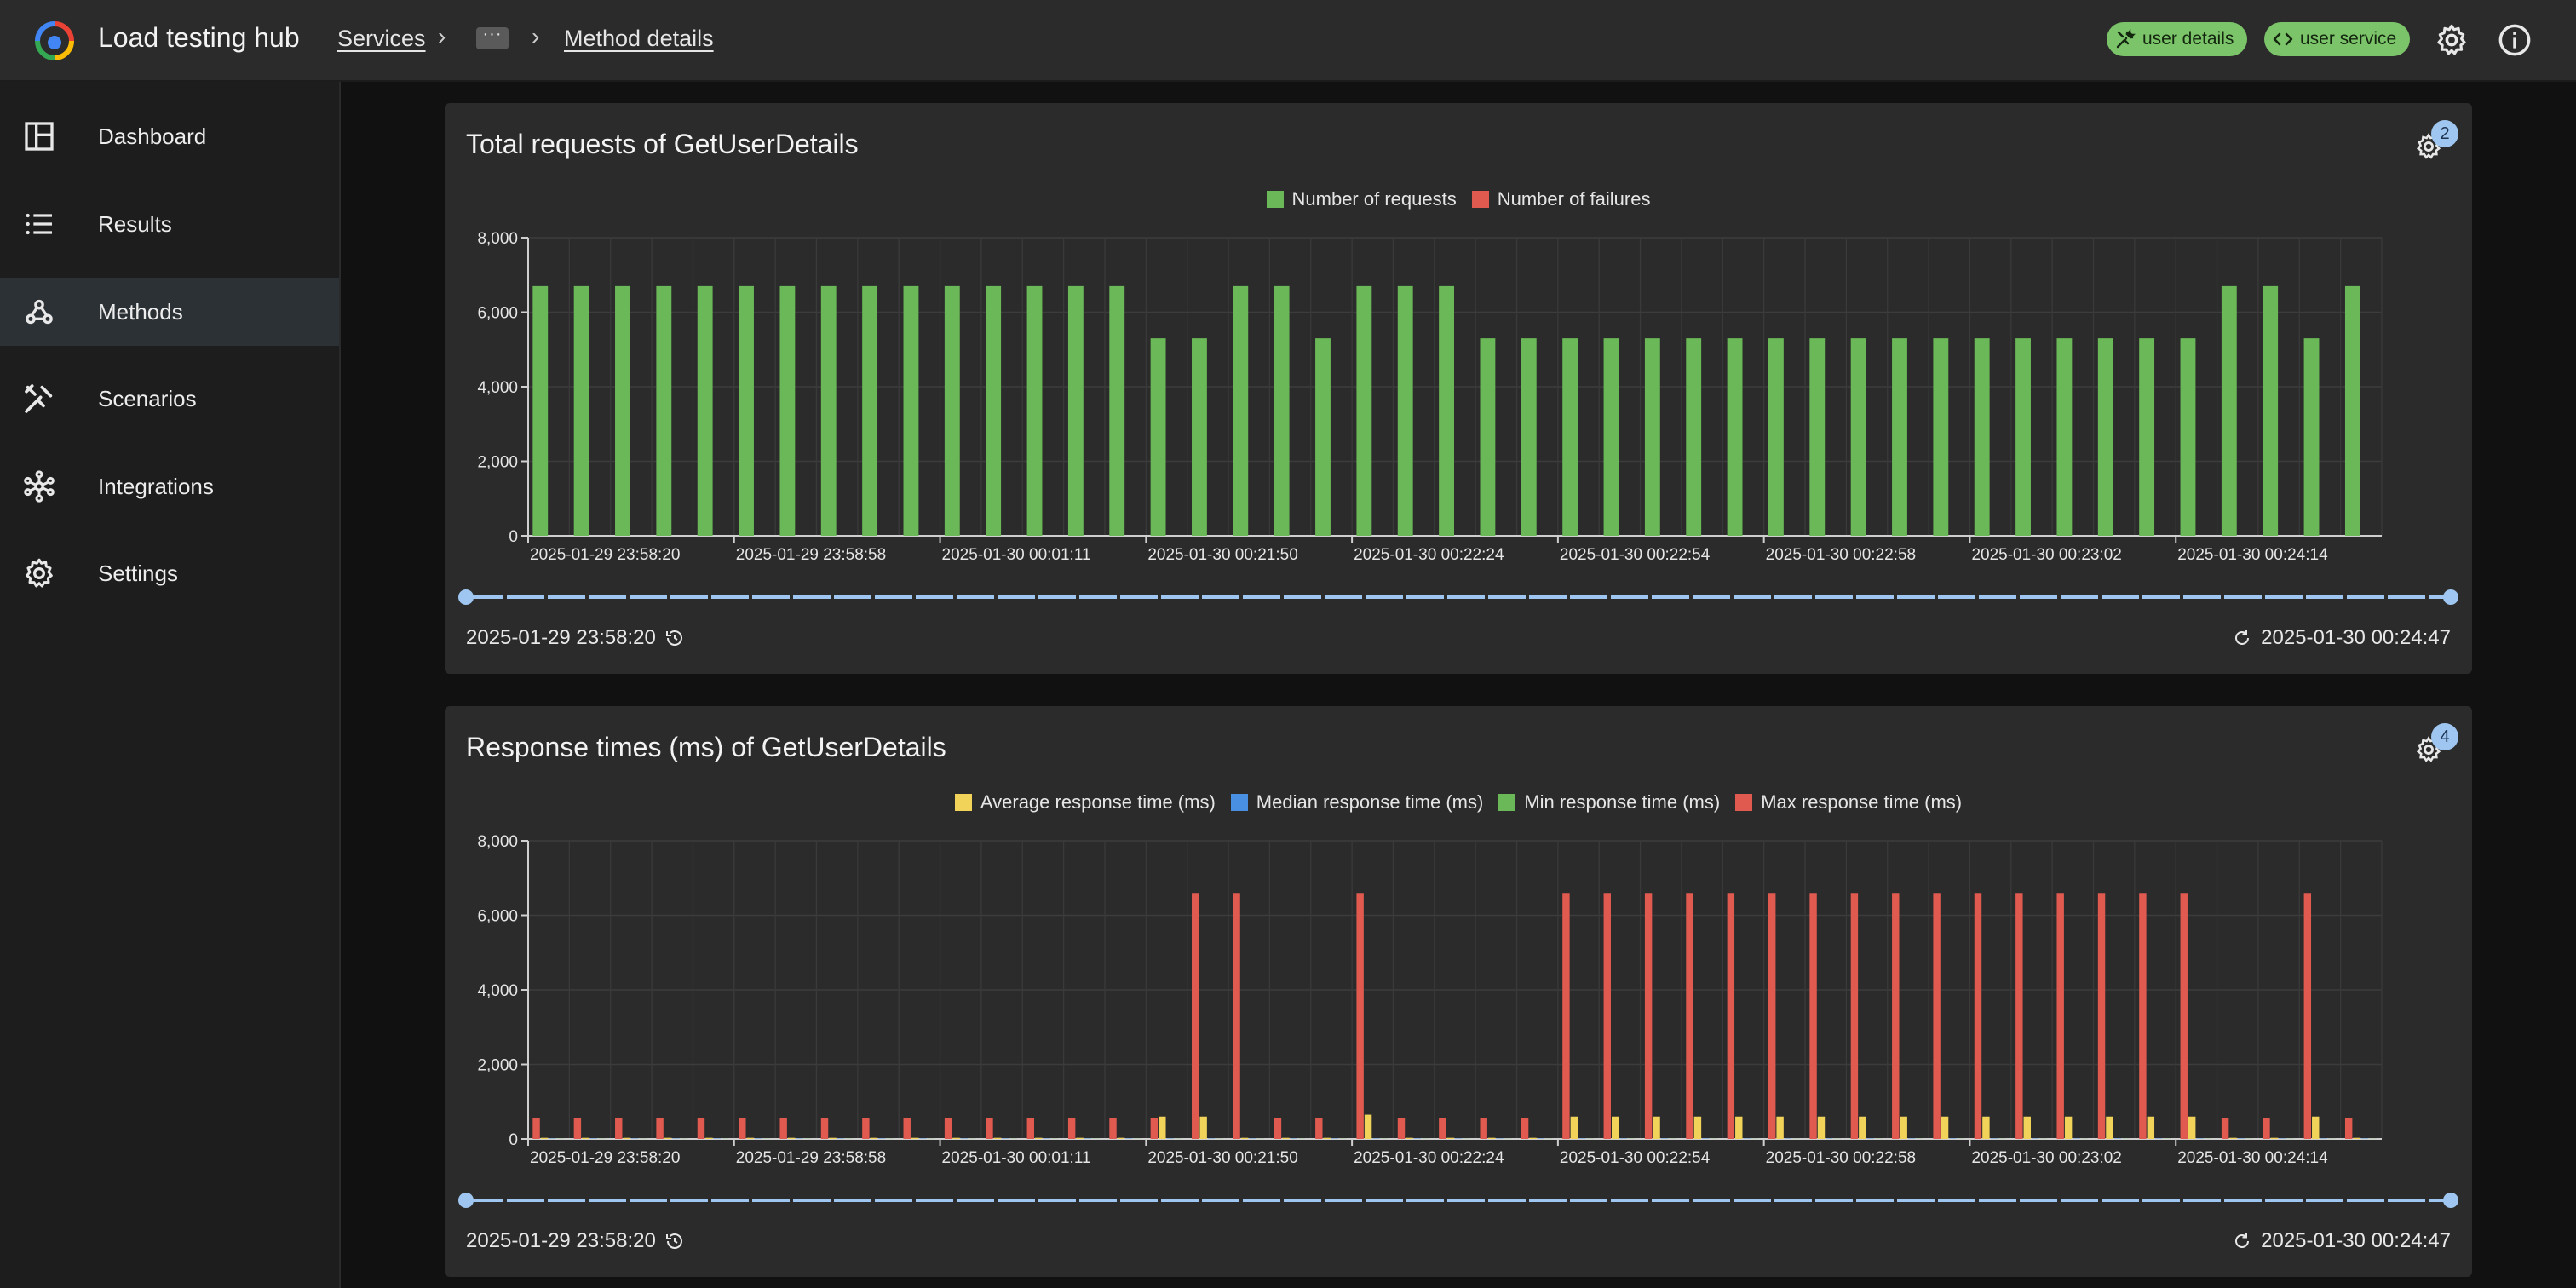 Image resolution: width=2576 pixels, height=1288 pixels. I want to click on breadcrumb-method-details: Method details, so click(639, 38).